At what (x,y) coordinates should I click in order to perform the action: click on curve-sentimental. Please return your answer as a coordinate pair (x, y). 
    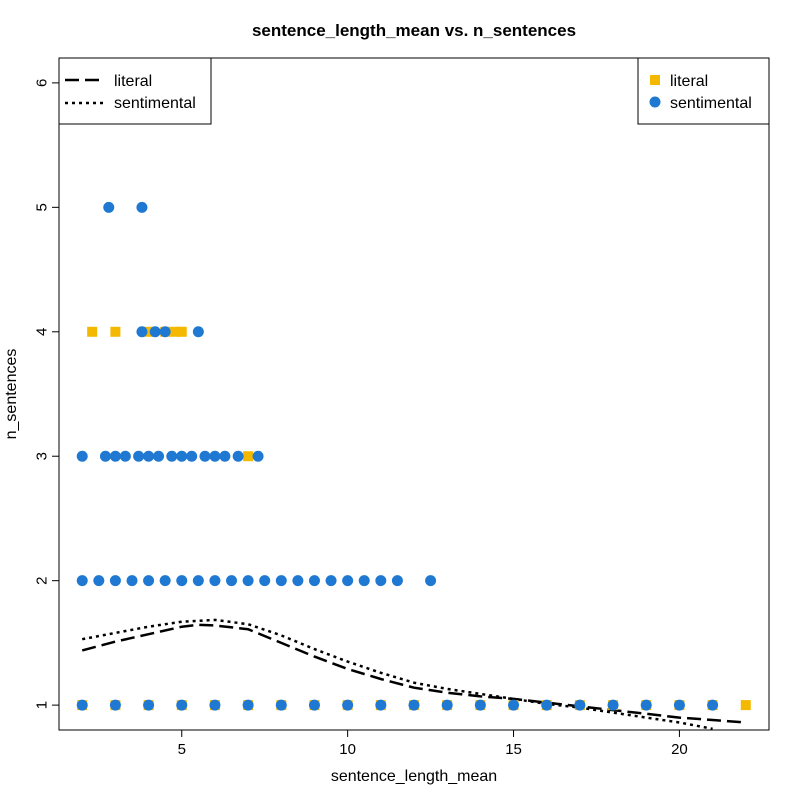
    Looking at the image, I should click on (397, 674).